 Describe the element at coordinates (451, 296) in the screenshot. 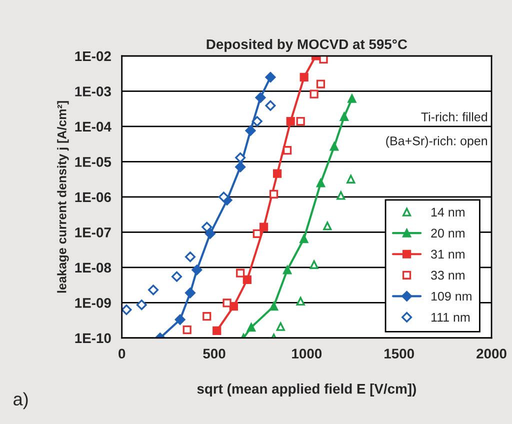

I see `legend-label: 109 nm` at that location.